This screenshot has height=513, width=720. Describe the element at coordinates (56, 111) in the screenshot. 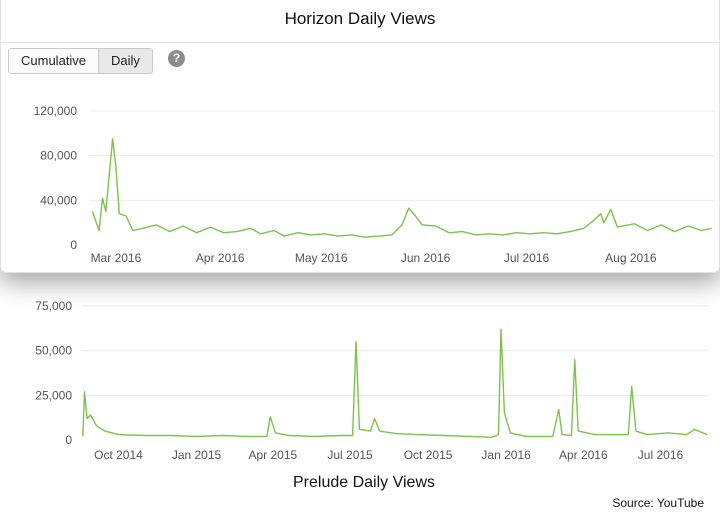

I see `horizon-ytick-label: 120,000` at that location.